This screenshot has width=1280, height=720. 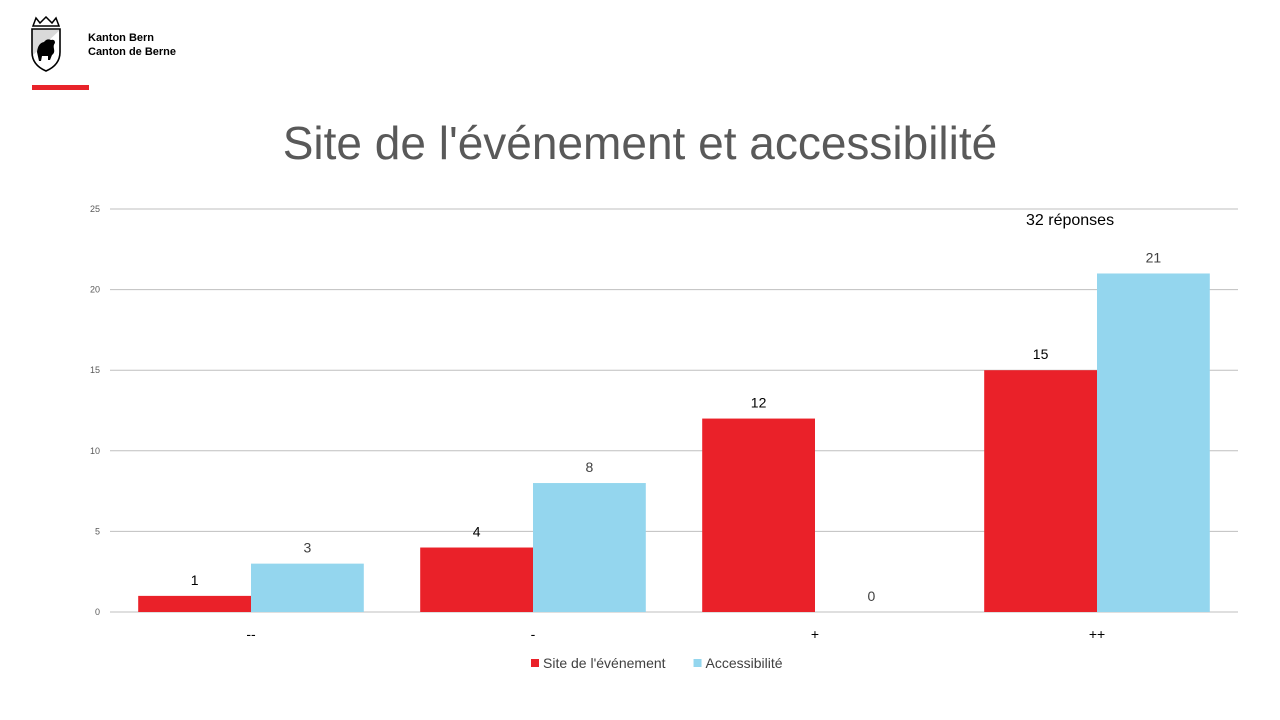 What do you see at coordinates (97, 531) in the screenshot?
I see `y-tick-label: 5` at bounding box center [97, 531].